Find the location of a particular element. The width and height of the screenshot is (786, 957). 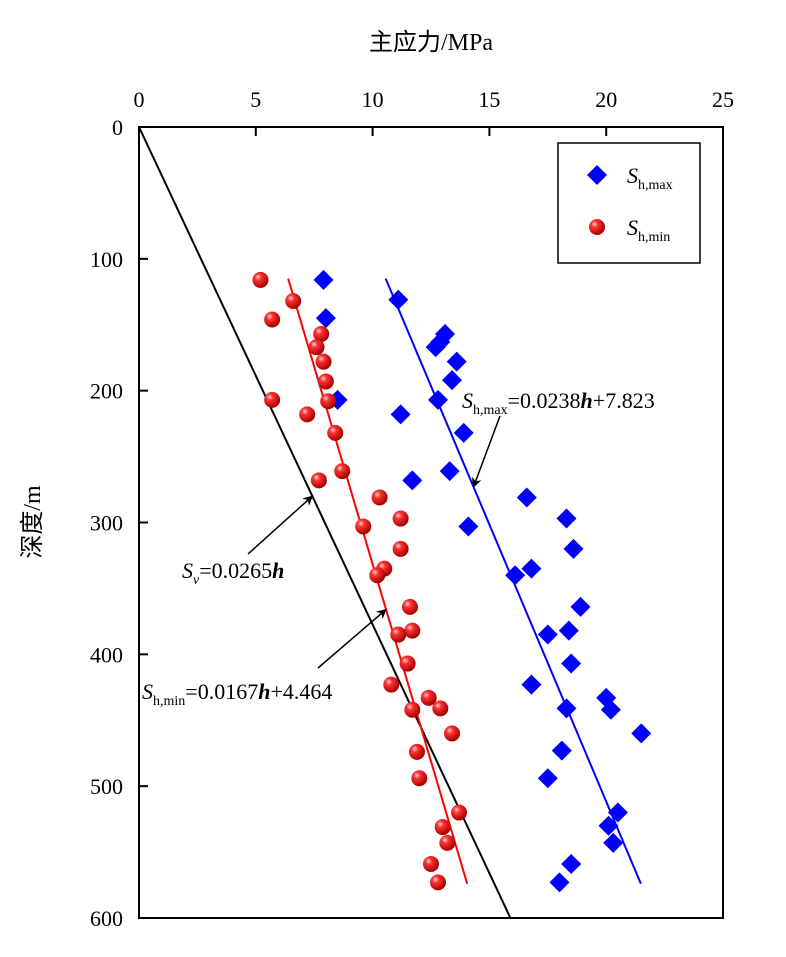

y-tick-label: 0 is located at coordinates (117, 127).